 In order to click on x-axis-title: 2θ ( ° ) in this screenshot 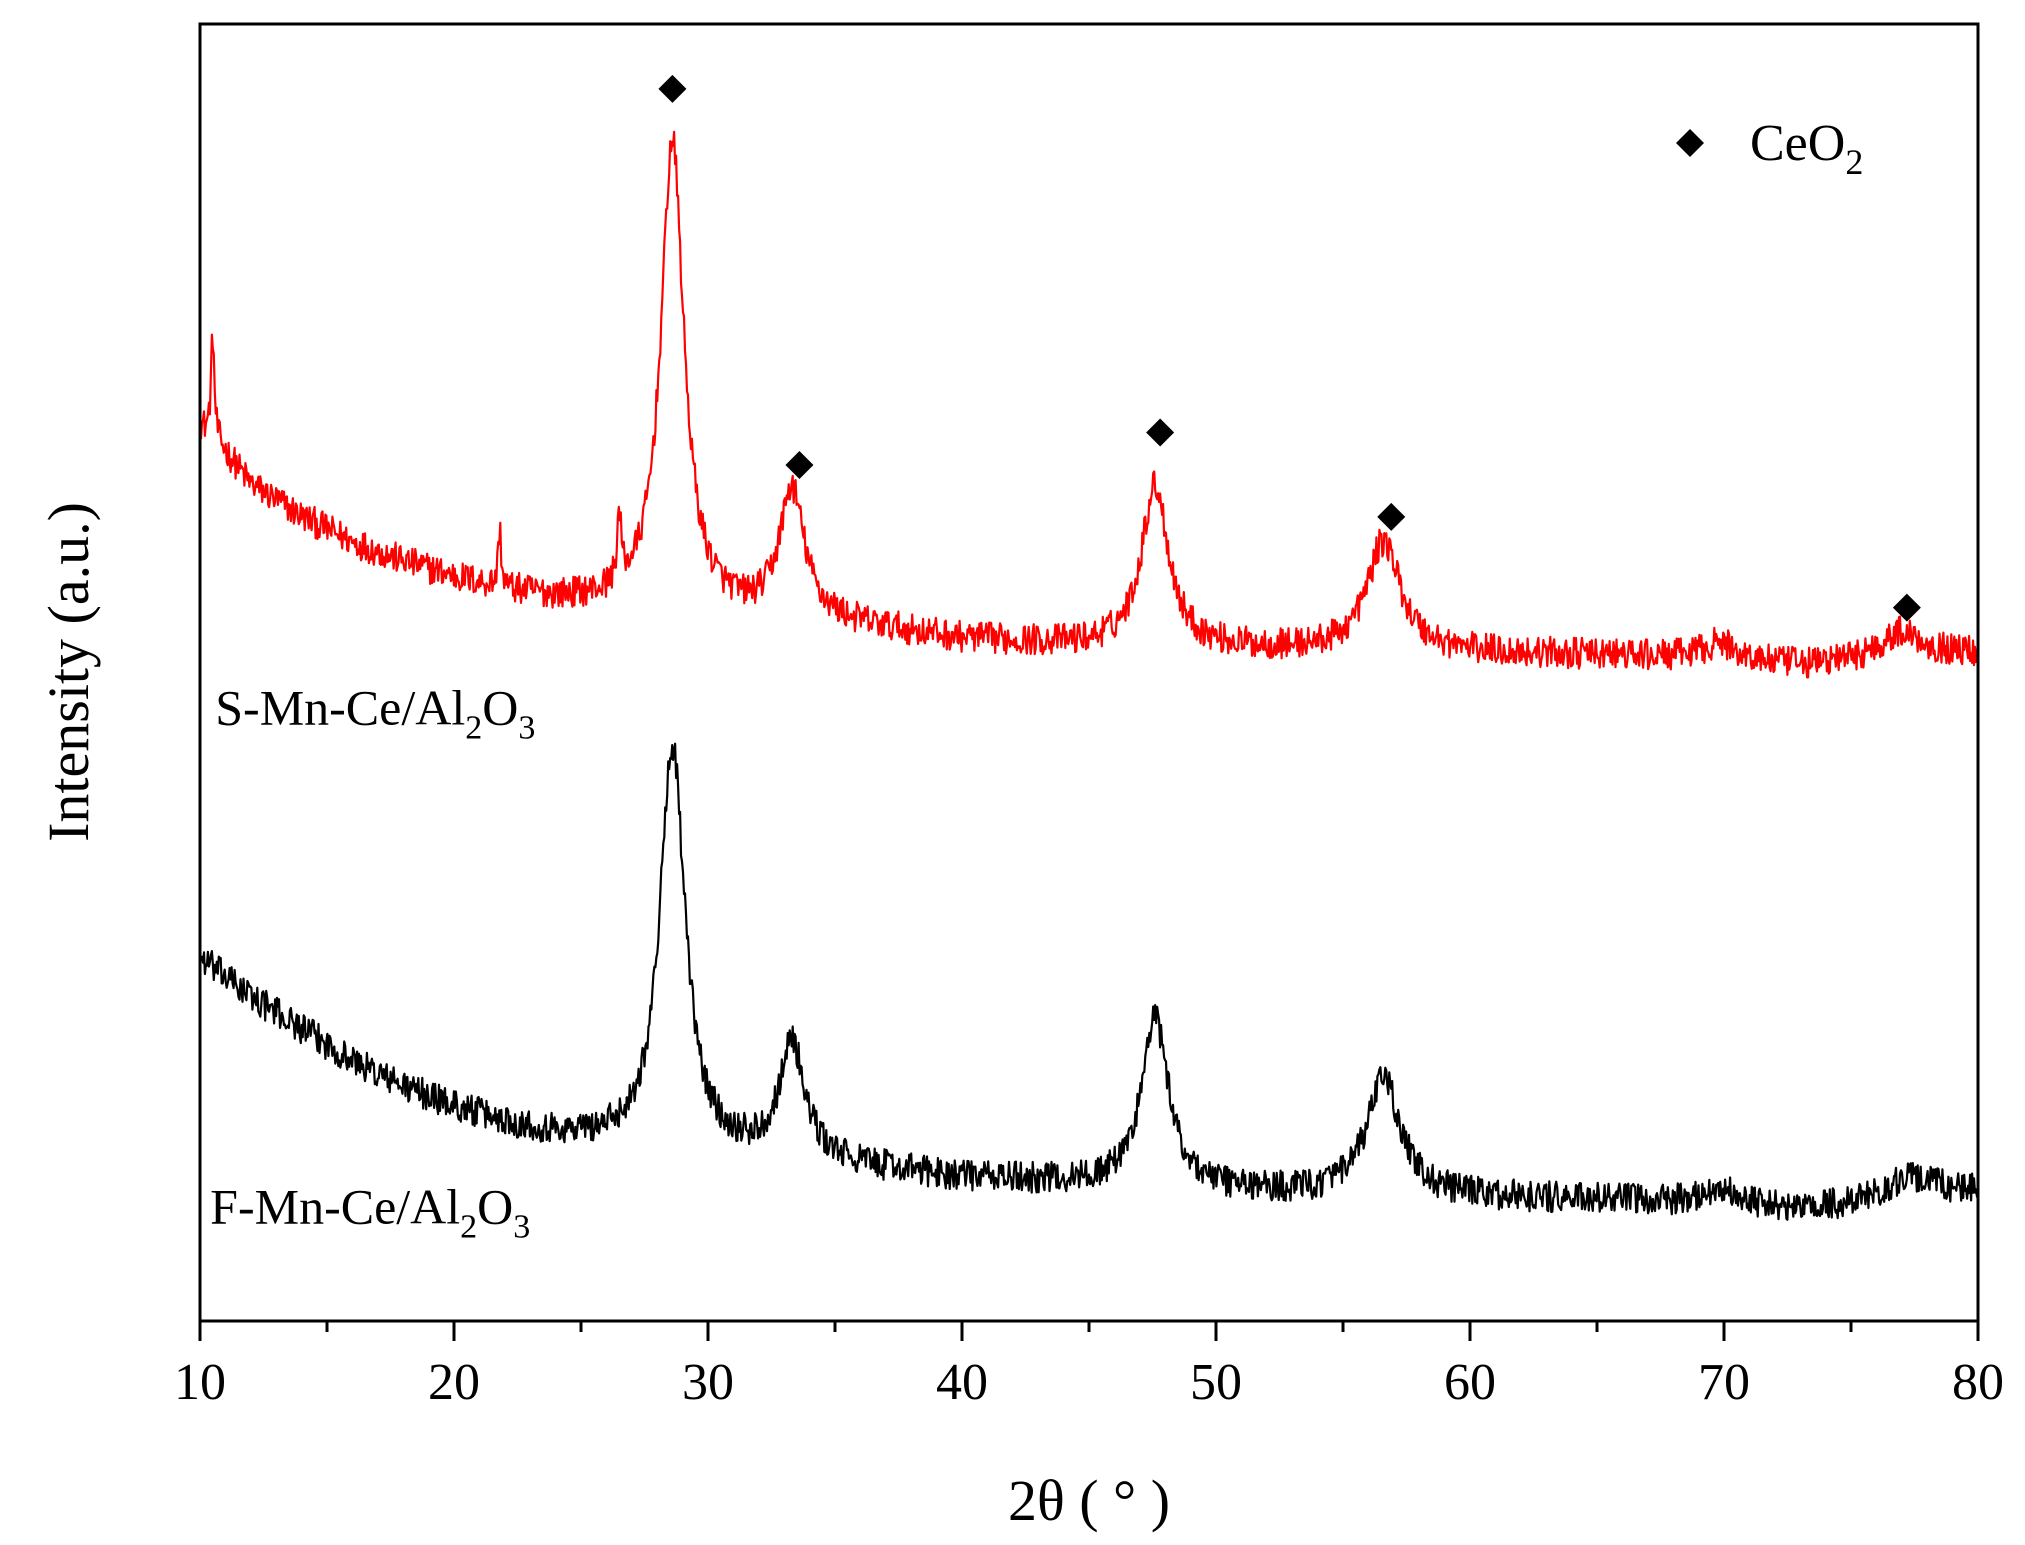, I will do `click(1089, 1500)`.